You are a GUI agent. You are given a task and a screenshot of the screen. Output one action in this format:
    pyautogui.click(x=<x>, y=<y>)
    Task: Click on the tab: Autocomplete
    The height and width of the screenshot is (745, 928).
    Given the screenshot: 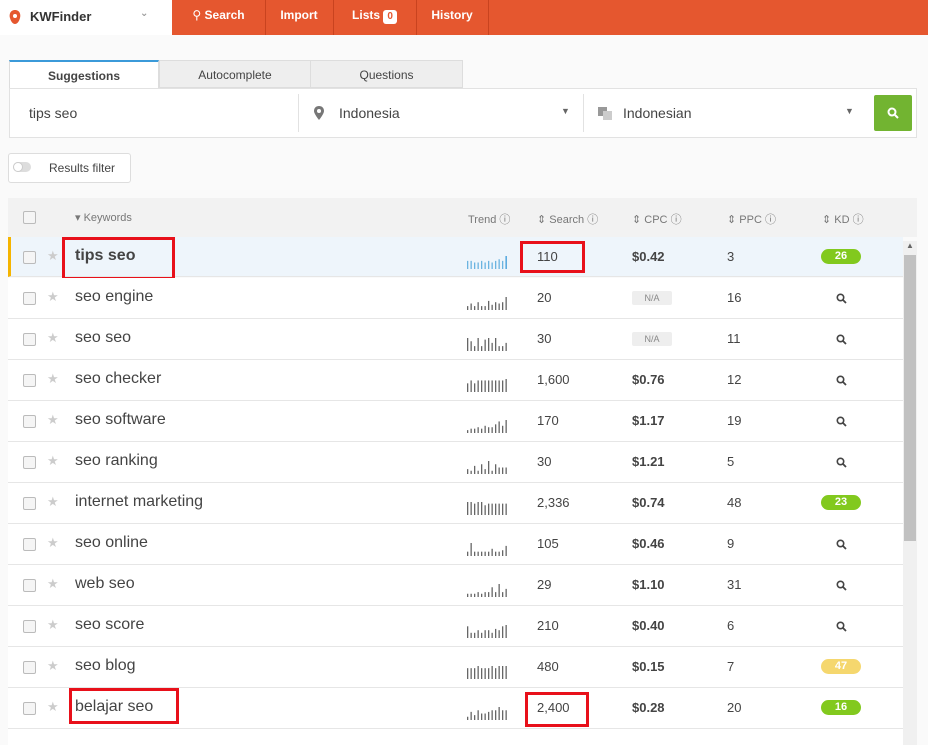 What is the action you would take?
    pyautogui.click(x=235, y=74)
    